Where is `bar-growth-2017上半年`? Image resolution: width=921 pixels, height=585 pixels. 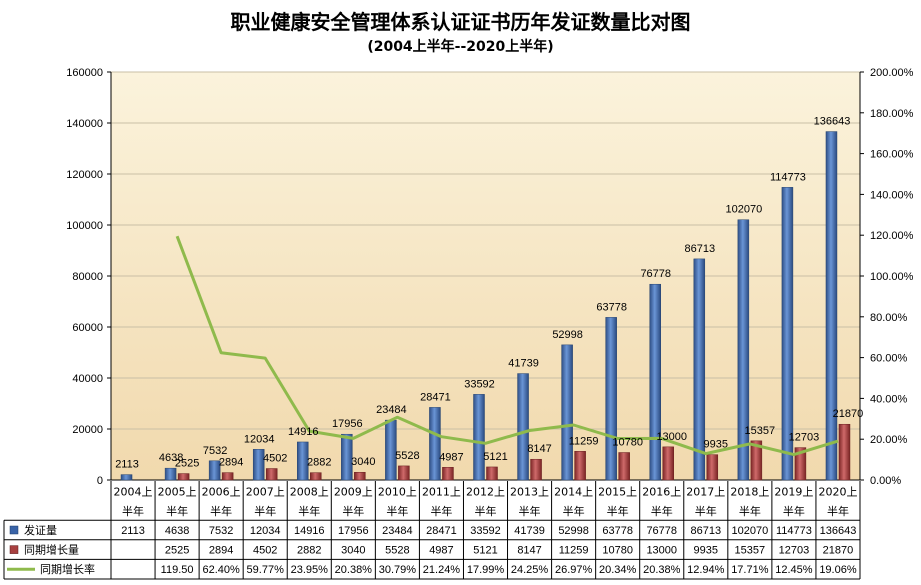
bar-growth-2017上半年 is located at coordinates (712, 467).